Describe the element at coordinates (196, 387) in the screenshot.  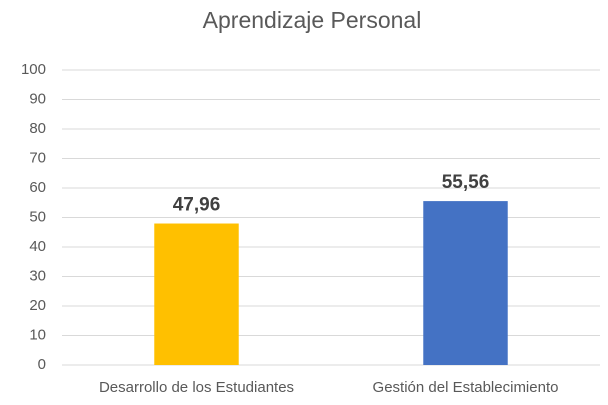
I see `x-tick-label: Desarrollo de los Estudiantes` at that location.